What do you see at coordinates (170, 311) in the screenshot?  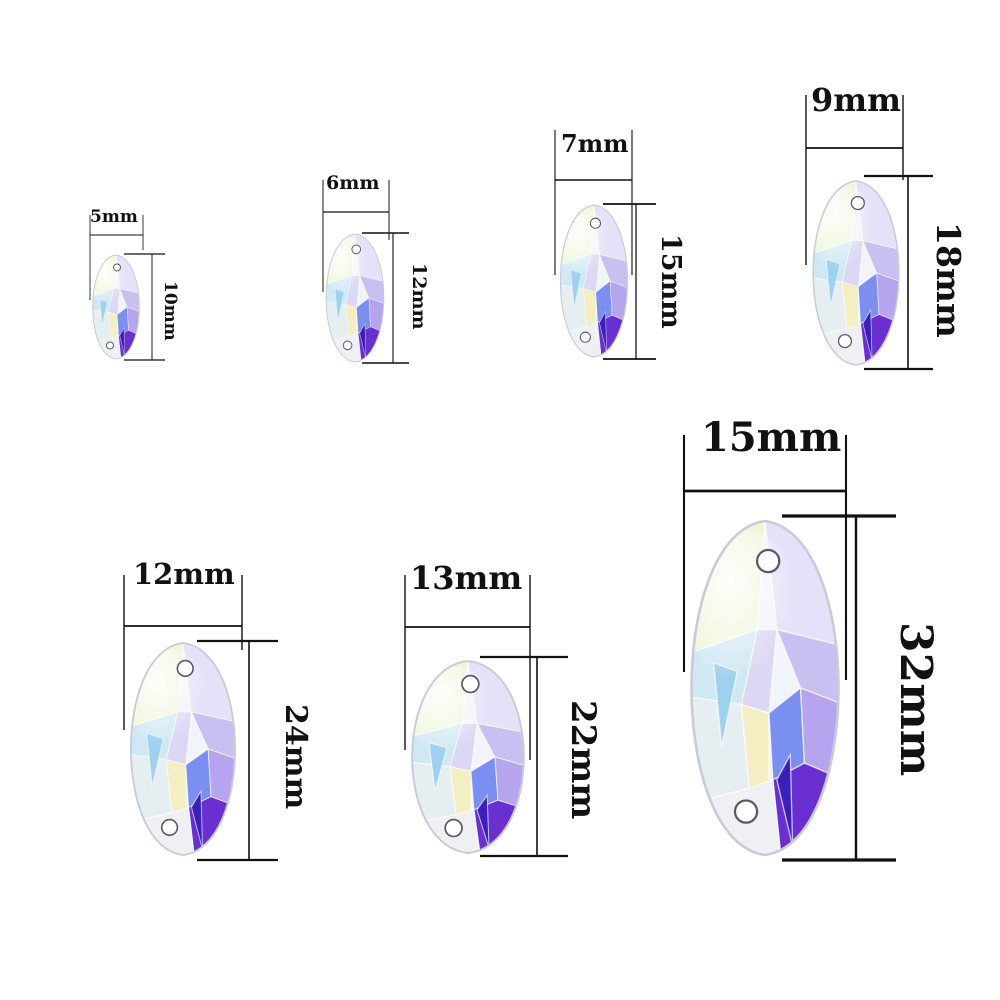 I see `length-label-10mm: 10mm` at bounding box center [170, 311].